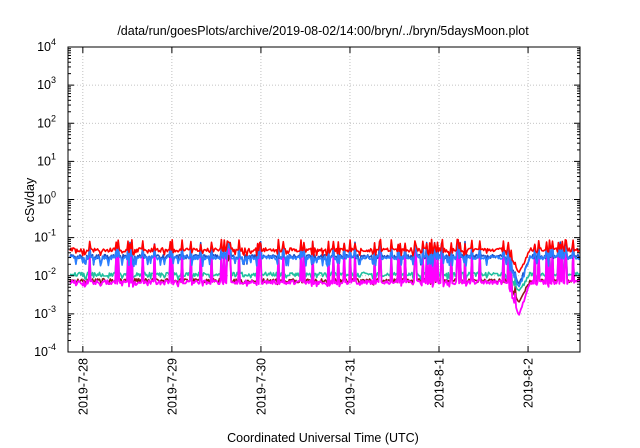  I want to click on y-tick-labels: 10⁻⁴ 10⁻³ 10⁻² 10⁻¹ 10⁰ 10¹ 10² 10³ 10⁴, so click(45, 198).